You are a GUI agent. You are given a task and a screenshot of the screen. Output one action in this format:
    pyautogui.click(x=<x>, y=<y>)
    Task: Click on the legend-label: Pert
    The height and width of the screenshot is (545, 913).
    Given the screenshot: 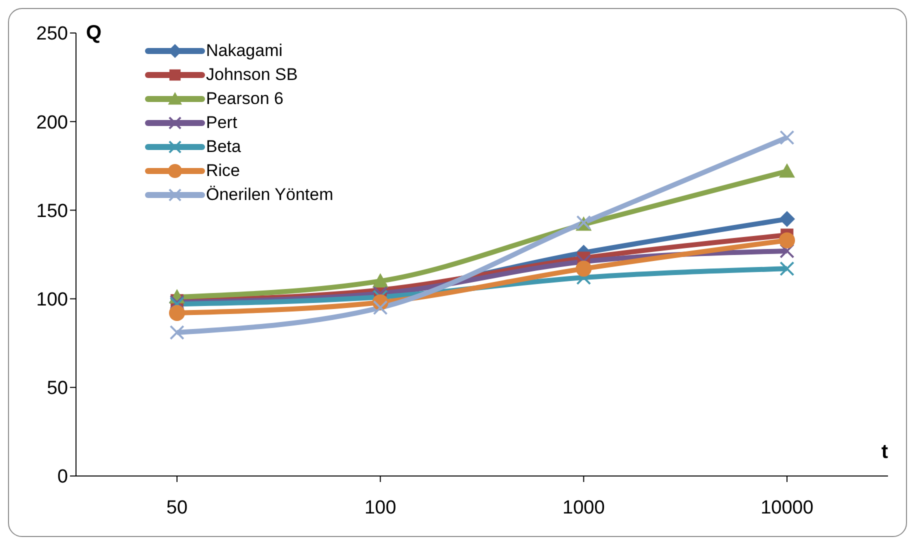 What is the action you would take?
    pyautogui.click(x=222, y=123)
    